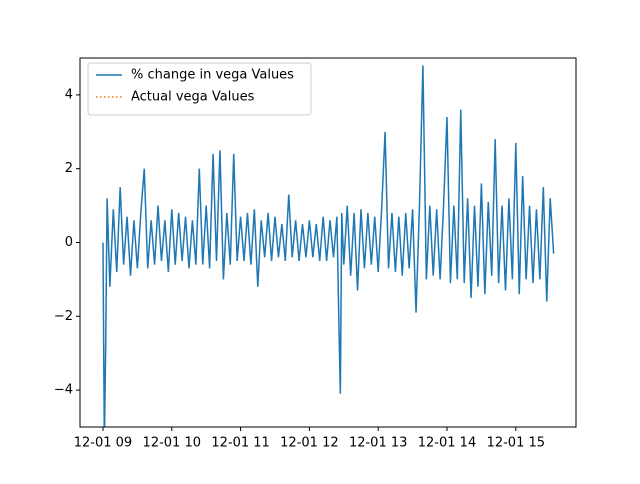 Image resolution: width=640 pixels, height=484 pixels. Describe the element at coordinates (212, 75) in the screenshot. I see `legend-label: % change in vega Values` at that location.